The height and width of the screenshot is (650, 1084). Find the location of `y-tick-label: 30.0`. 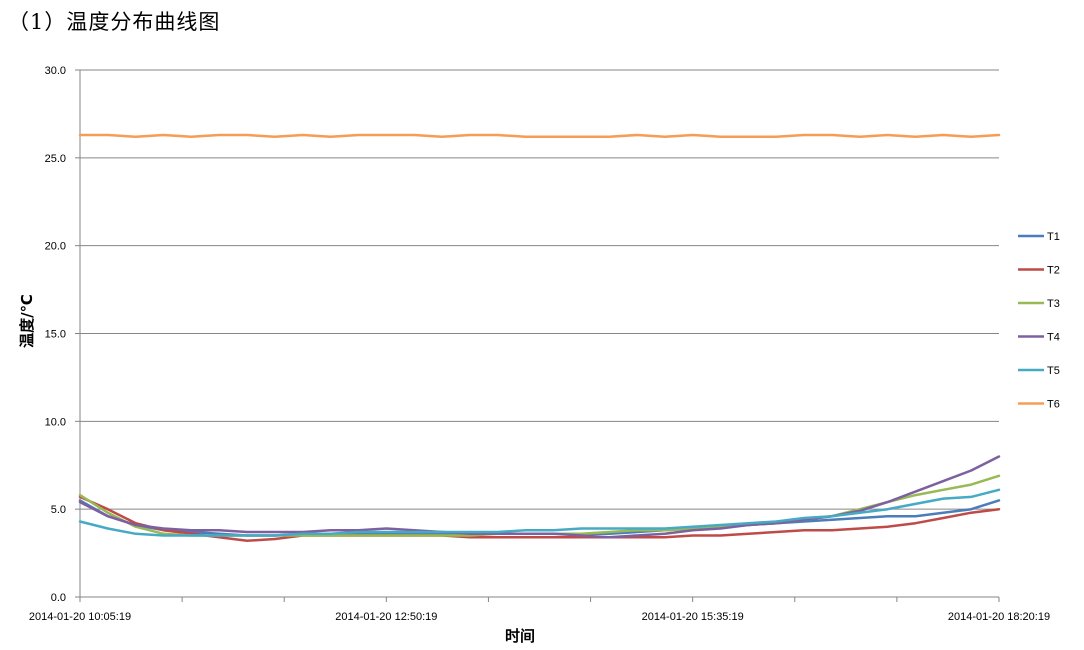

y-tick-label: 30.0 is located at coordinates (55, 71).